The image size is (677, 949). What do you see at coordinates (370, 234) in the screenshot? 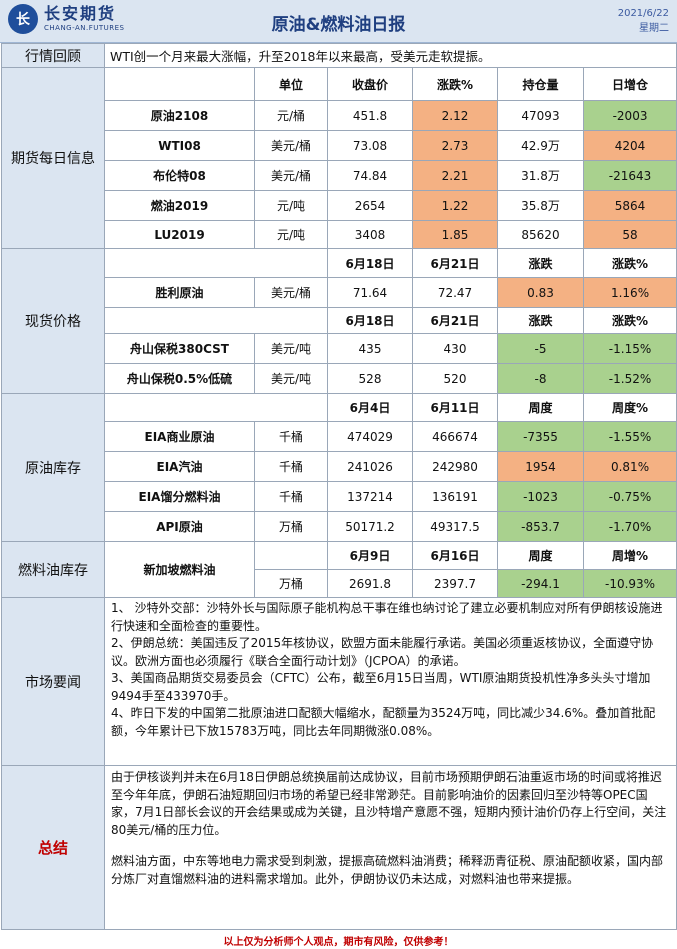
I see `close-cell: 3408` at bounding box center [370, 234].